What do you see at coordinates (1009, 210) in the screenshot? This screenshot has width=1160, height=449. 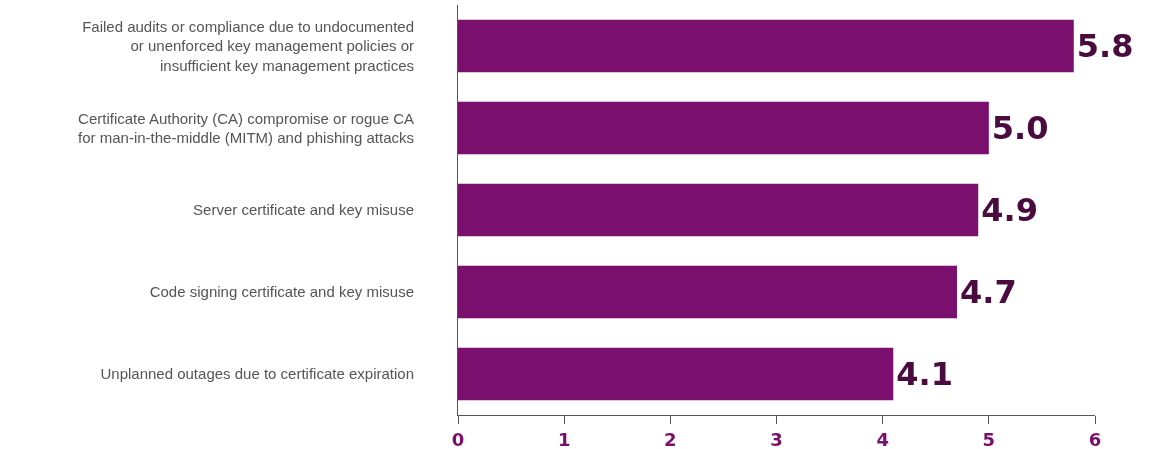 I see `data-label: 4.9` at bounding box center [1009, 210].